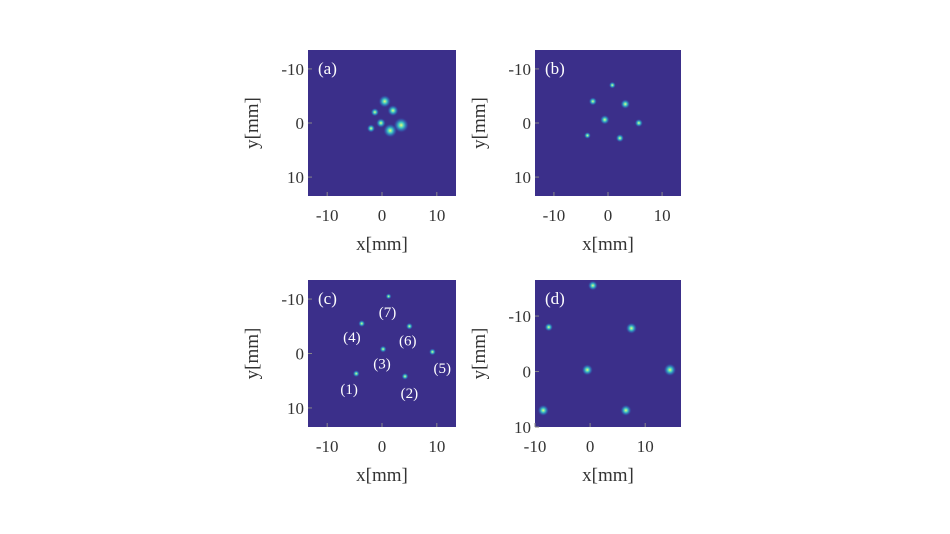 The width and height of the screenshot is (950, 534). Describe the element at coordinates (327, 68) in the screenshot. I see `panel-label: (a)` at that location.